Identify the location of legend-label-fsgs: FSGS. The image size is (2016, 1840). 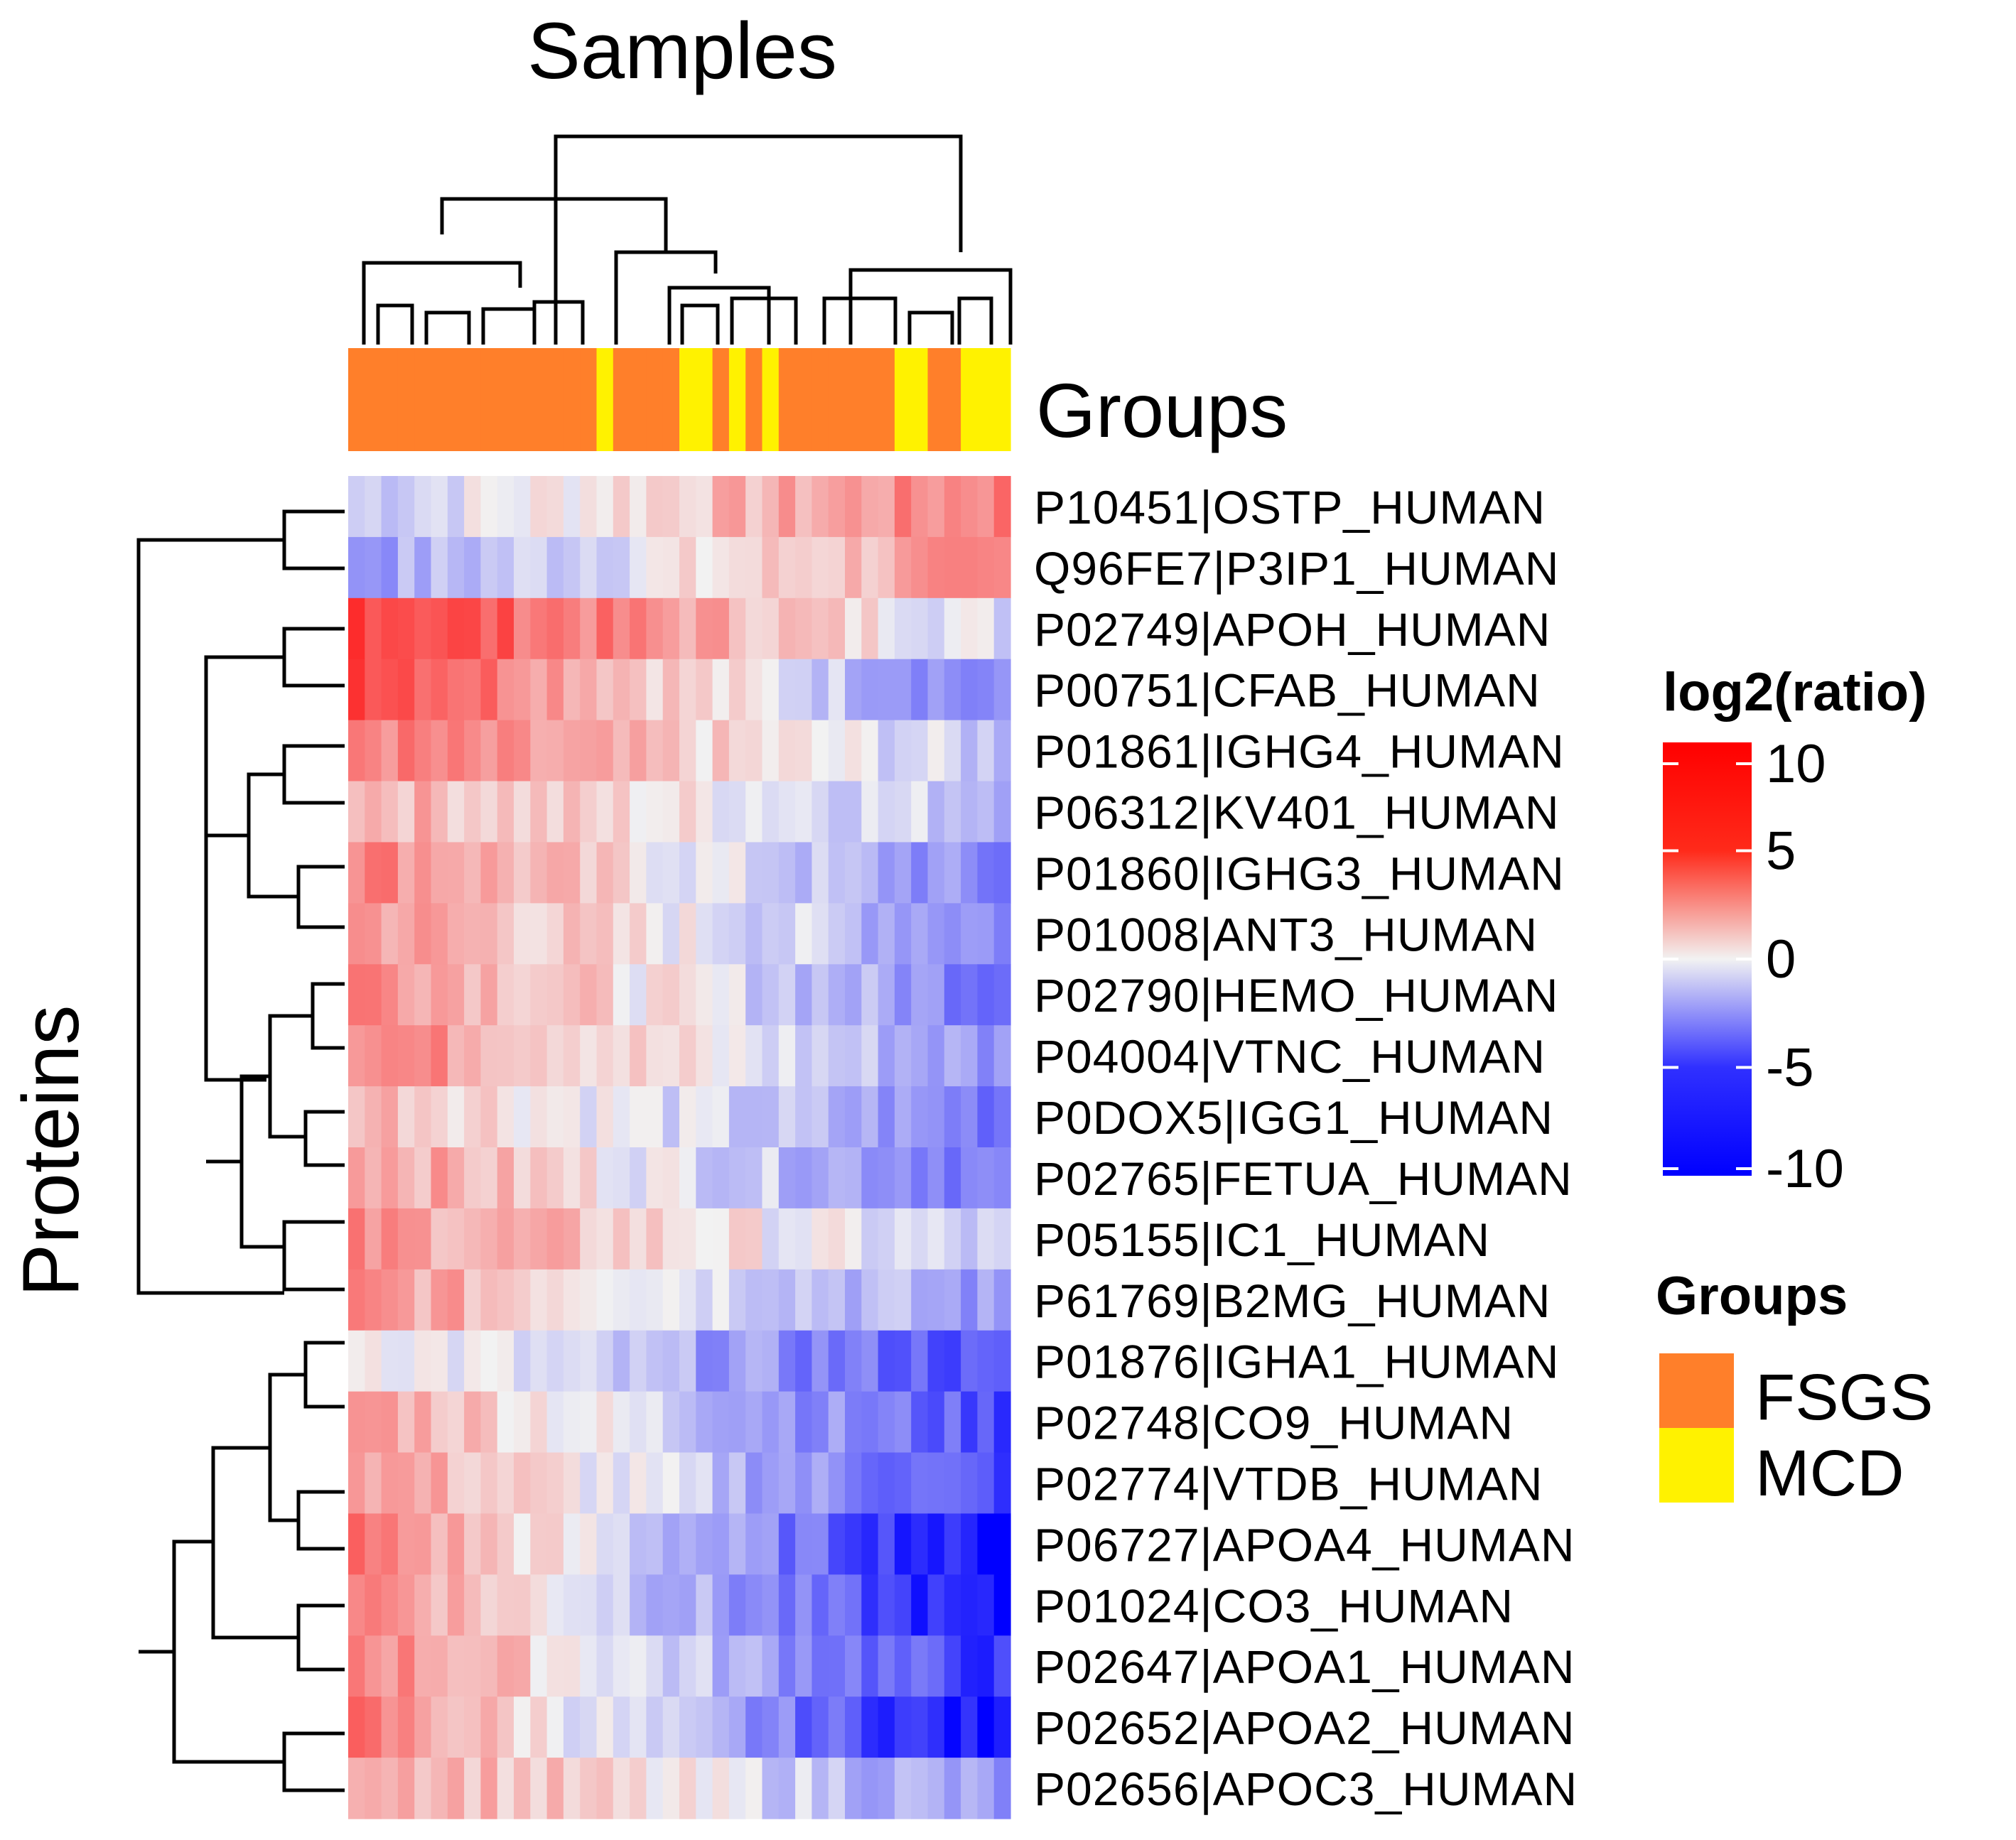
(1844, 1397).